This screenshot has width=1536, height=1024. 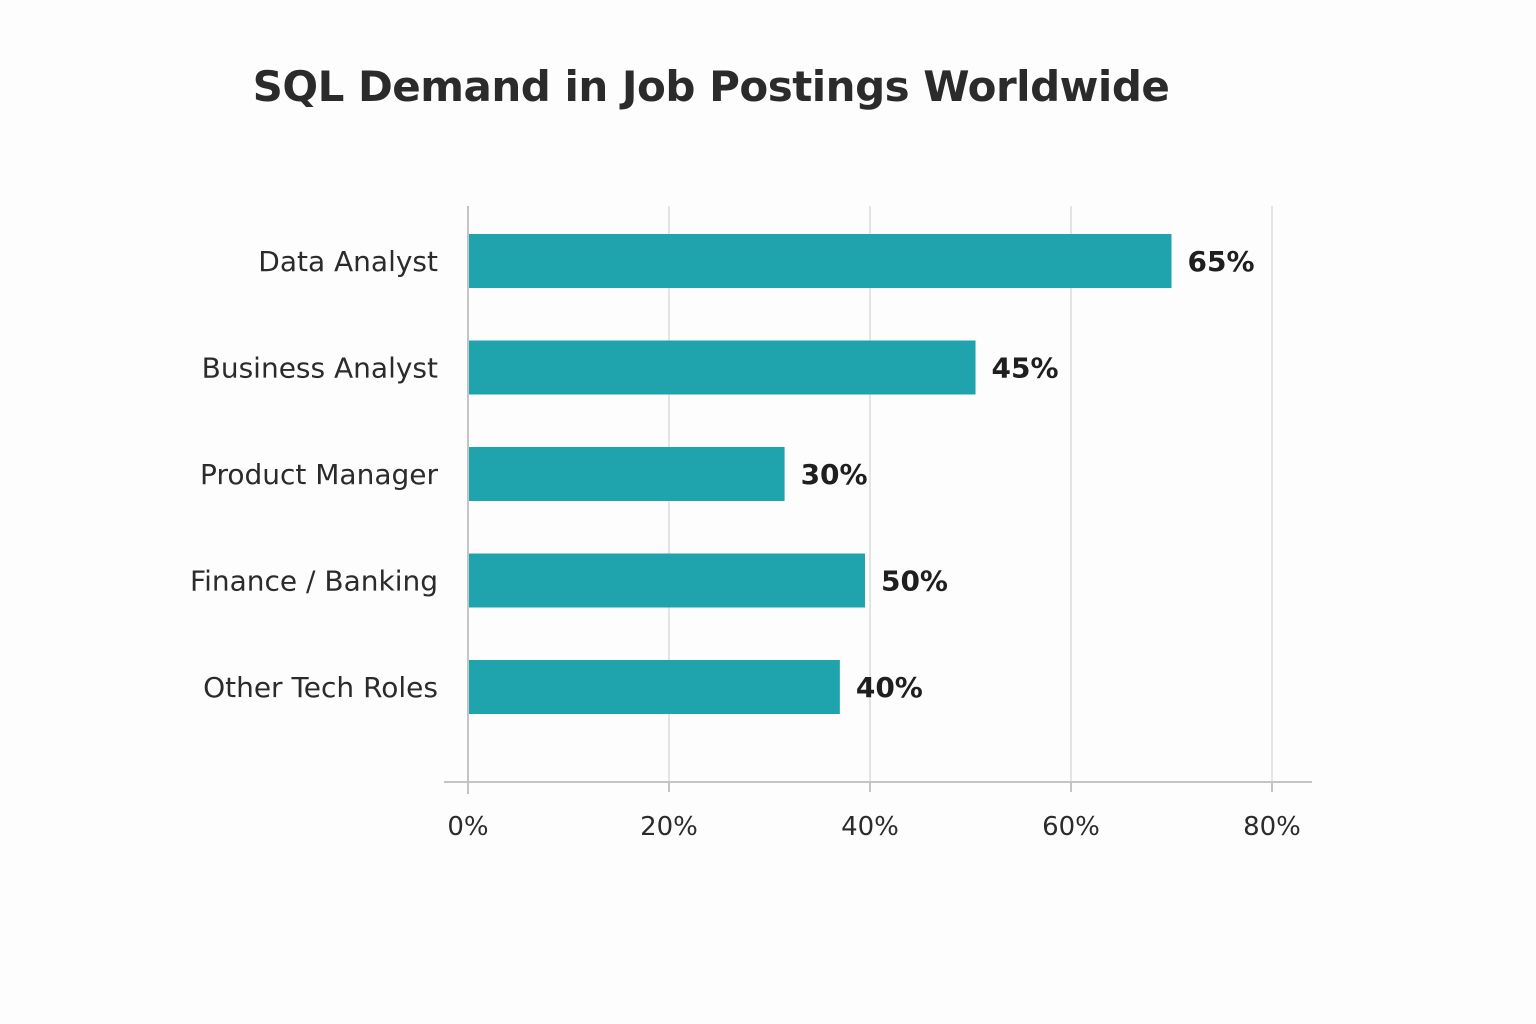 I want to click on x-tick-label: 80%, so click(x=1272, y=827).